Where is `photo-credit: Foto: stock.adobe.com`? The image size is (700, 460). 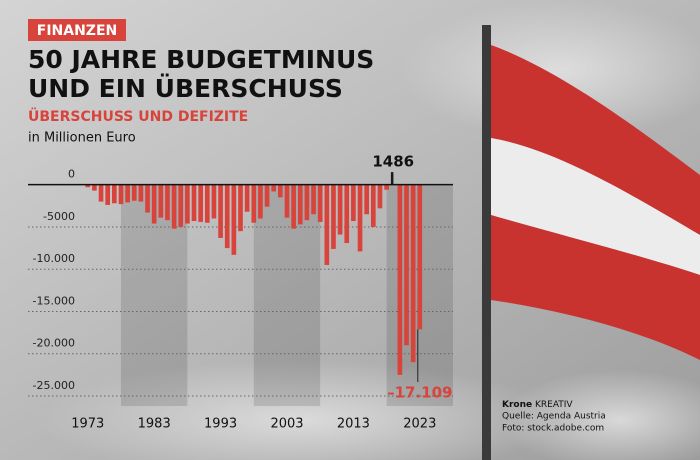
photo-credit: Foto: stock.adobe.com is located at coordinates (553, 429).